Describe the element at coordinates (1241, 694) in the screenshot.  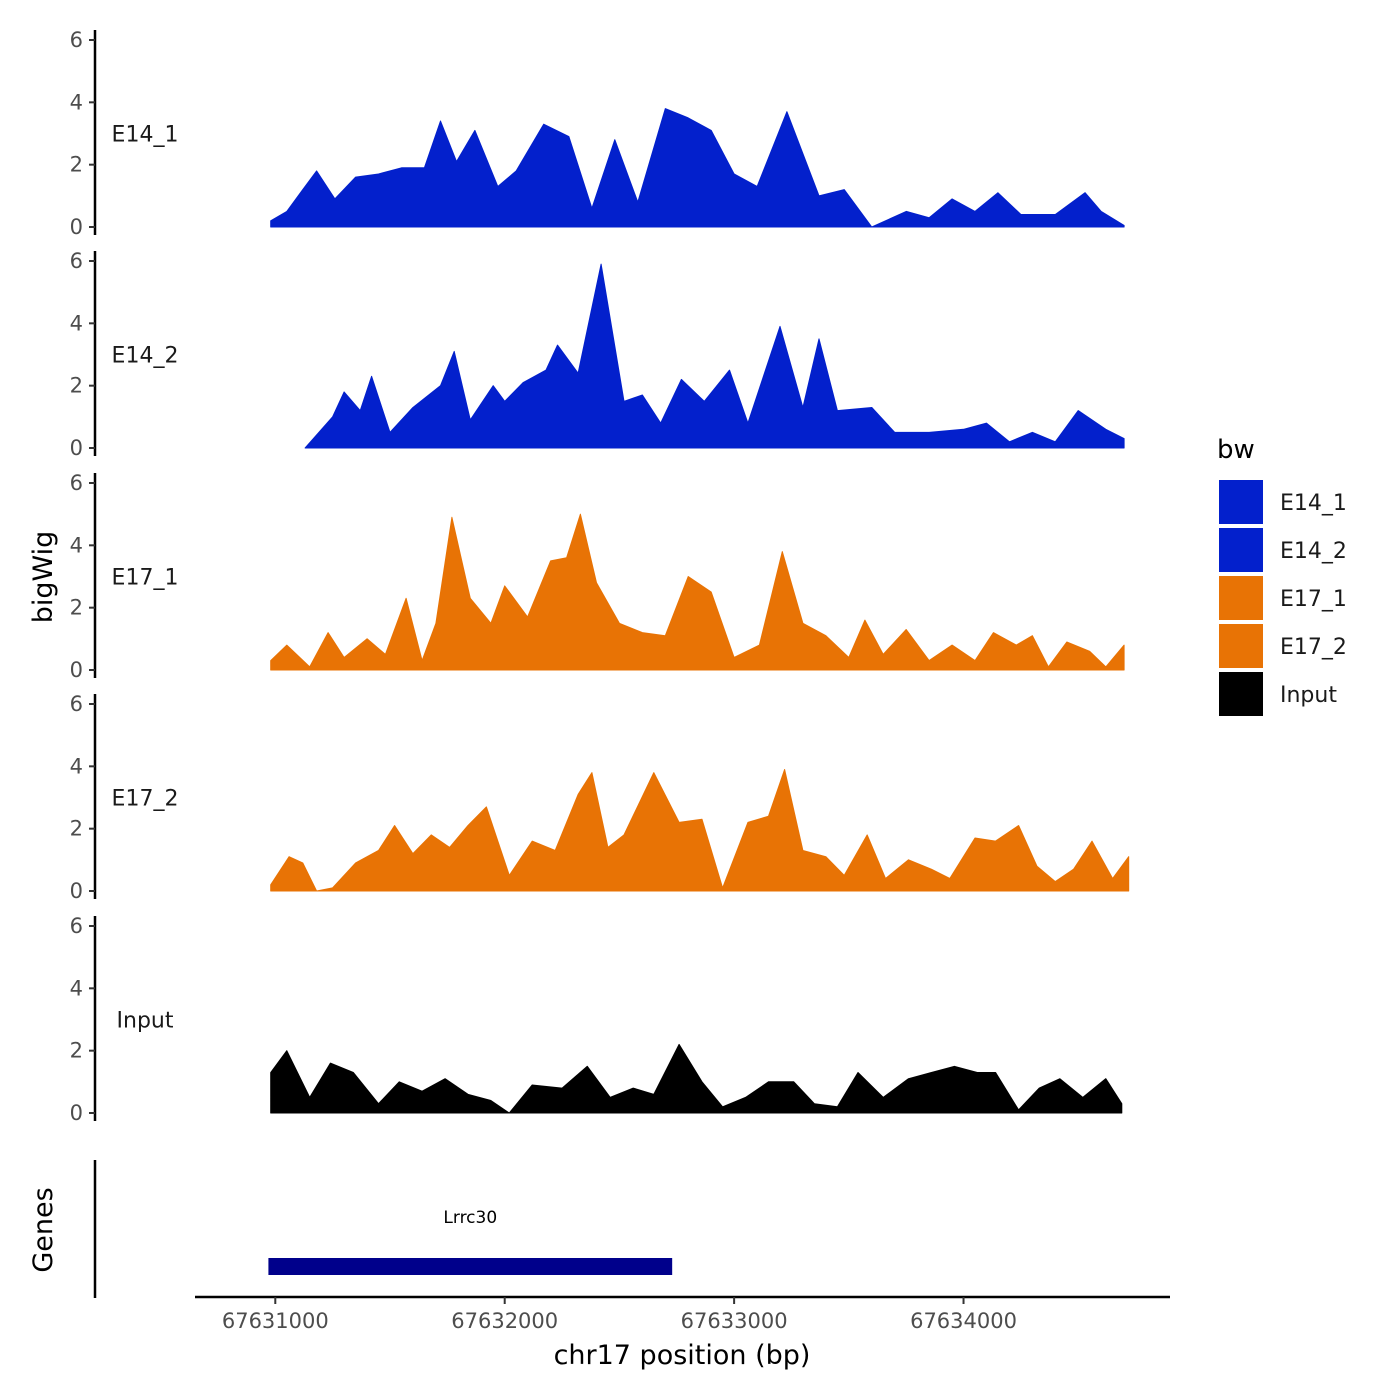
I see `legend-swatch-Input` at that location.